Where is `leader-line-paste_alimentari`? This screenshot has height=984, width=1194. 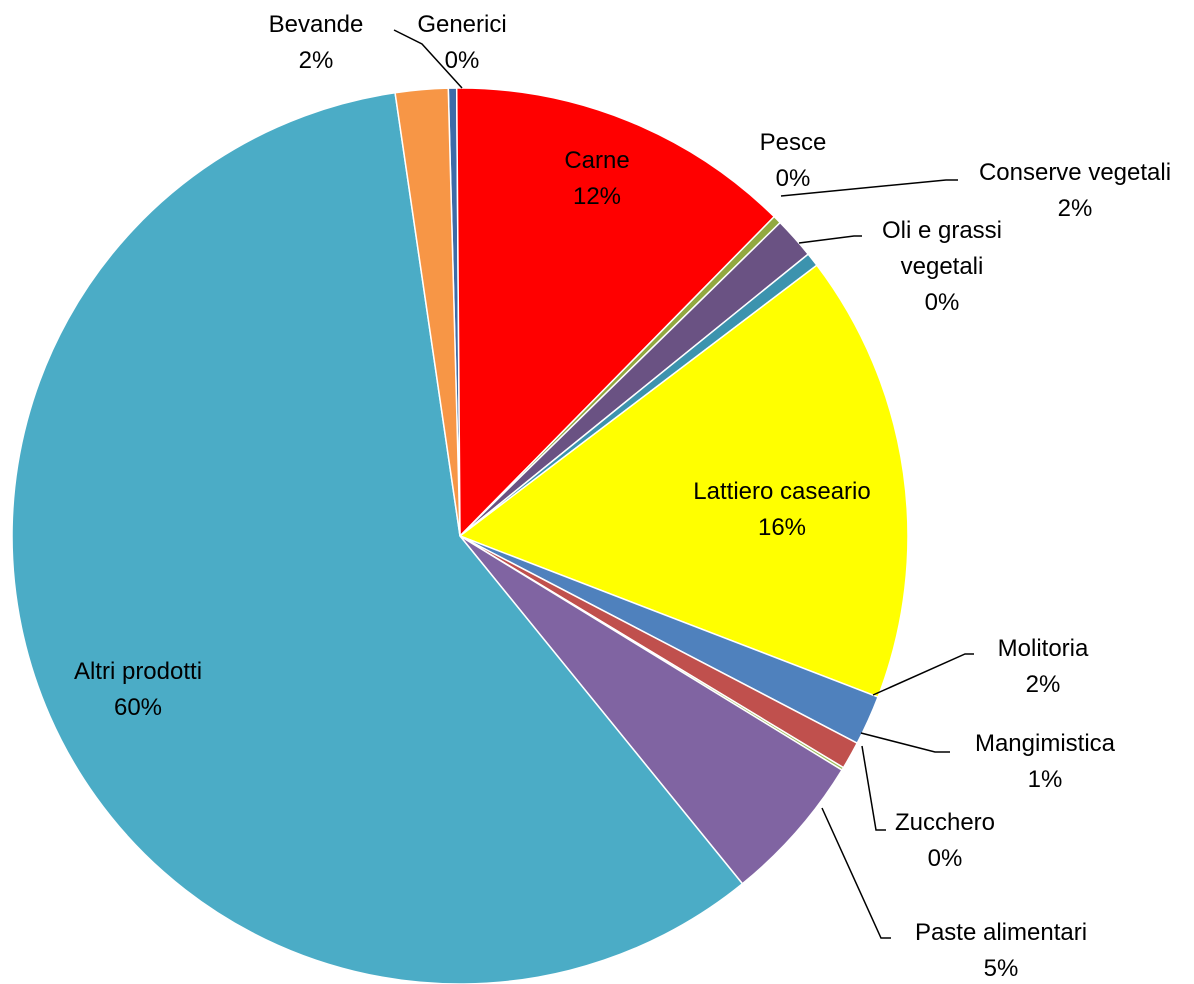
leader-line-paste_alimentari is located at coordinates (856, 873).